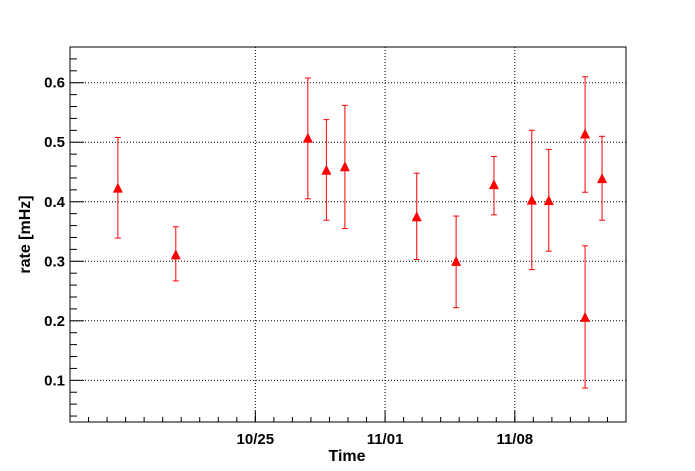  What do you see at coordinates (256, 439) in the screenshot?
I see `x-tick-label: 10/25` at bounding box center [256, 439].